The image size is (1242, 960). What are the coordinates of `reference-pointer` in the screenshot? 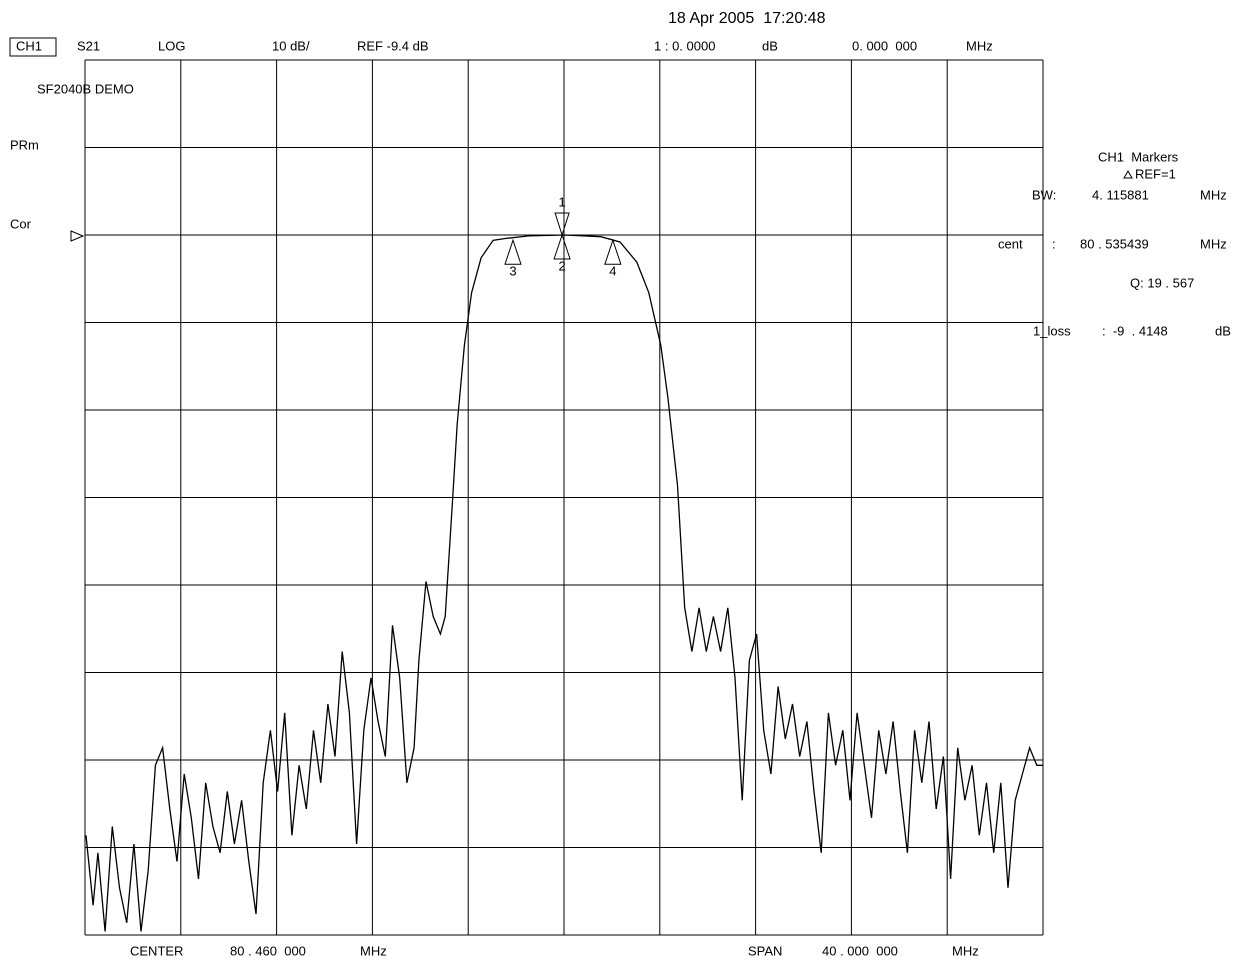 It's located at (77, 236).